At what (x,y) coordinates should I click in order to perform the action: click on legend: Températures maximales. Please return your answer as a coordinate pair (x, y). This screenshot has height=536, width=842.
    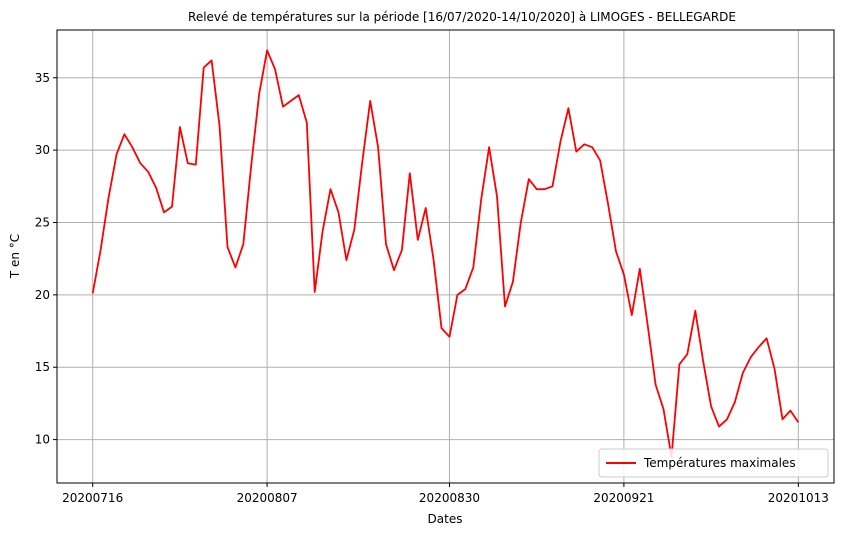
    Looking at the image, I should click on (713, 463).